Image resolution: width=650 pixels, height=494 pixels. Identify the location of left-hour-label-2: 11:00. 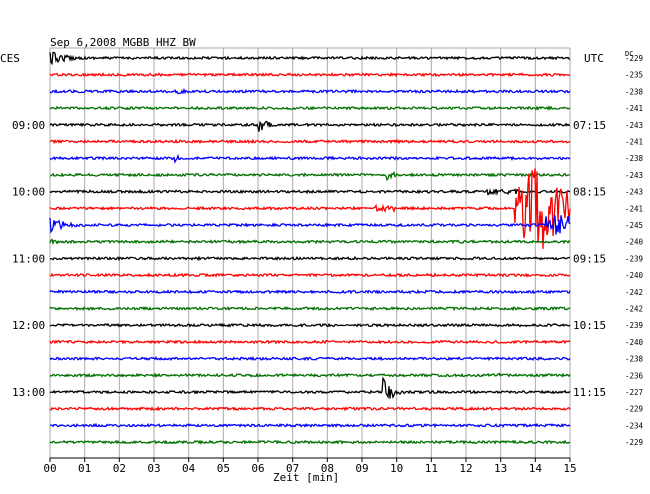
(28, 258).